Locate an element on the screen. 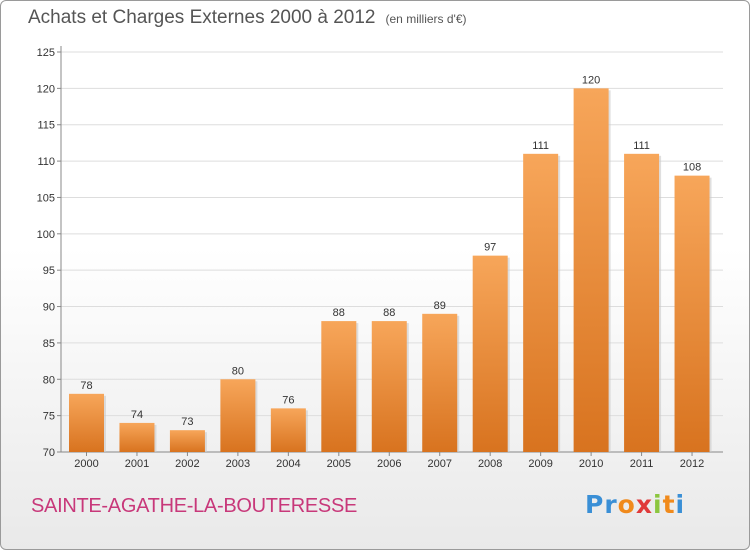  x-tick-label: 2008 is located at coordinates (490, 464).